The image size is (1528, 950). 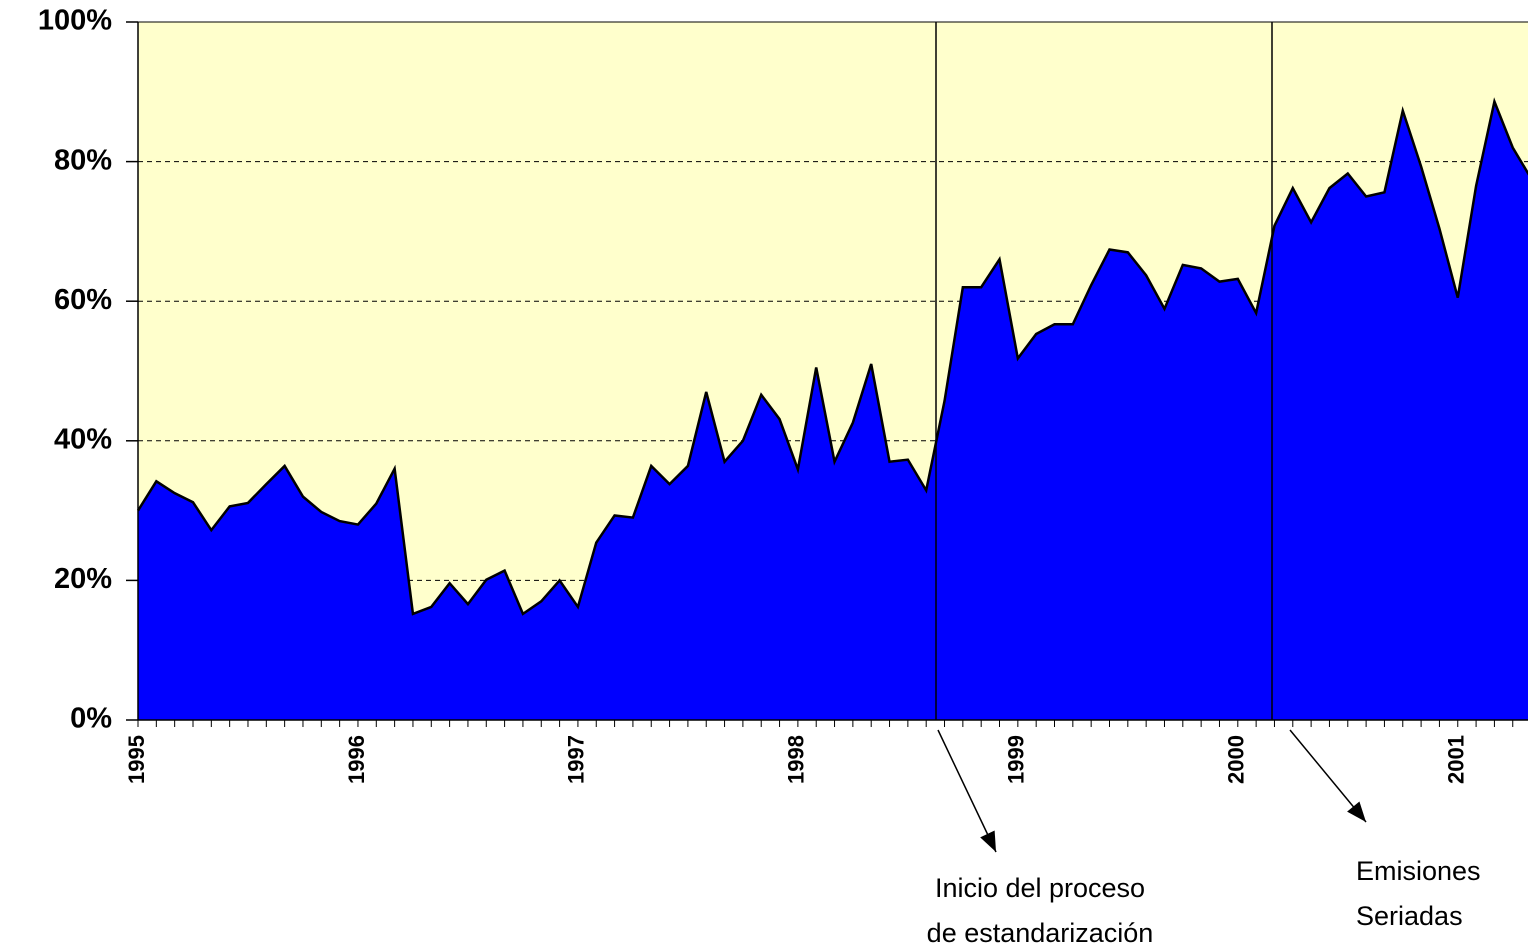 I want to click on x-tick-label: 1995, so click(x=136, y=759).